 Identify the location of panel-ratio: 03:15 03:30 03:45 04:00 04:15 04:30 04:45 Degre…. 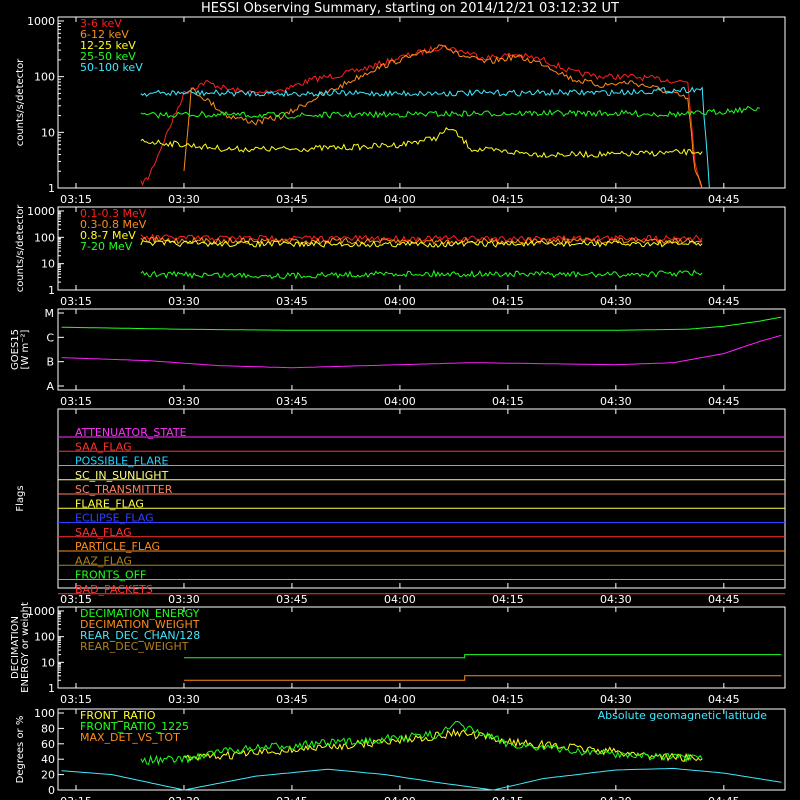
(400, 753).